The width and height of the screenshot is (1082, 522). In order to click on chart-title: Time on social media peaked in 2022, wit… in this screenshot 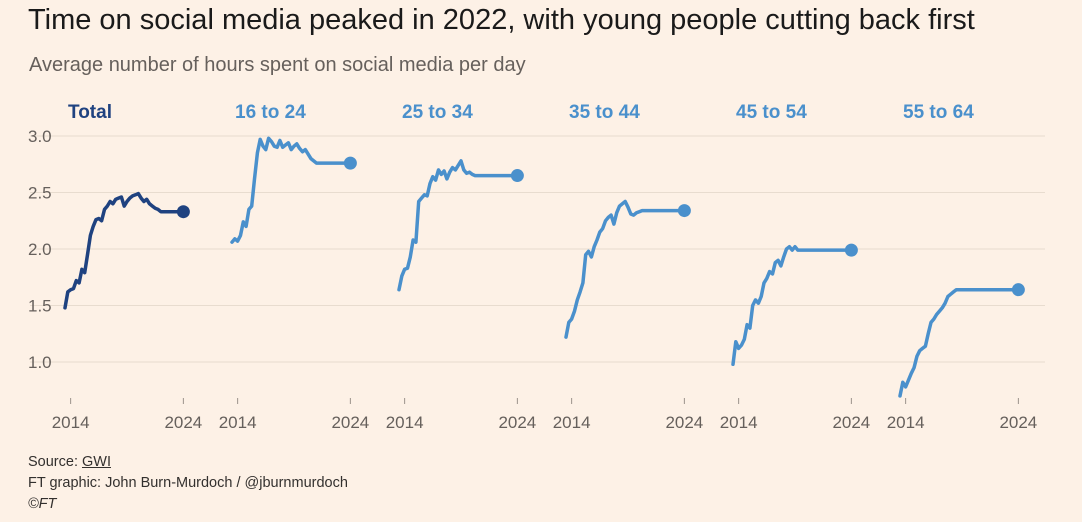, I will do `click(501, 20)`.